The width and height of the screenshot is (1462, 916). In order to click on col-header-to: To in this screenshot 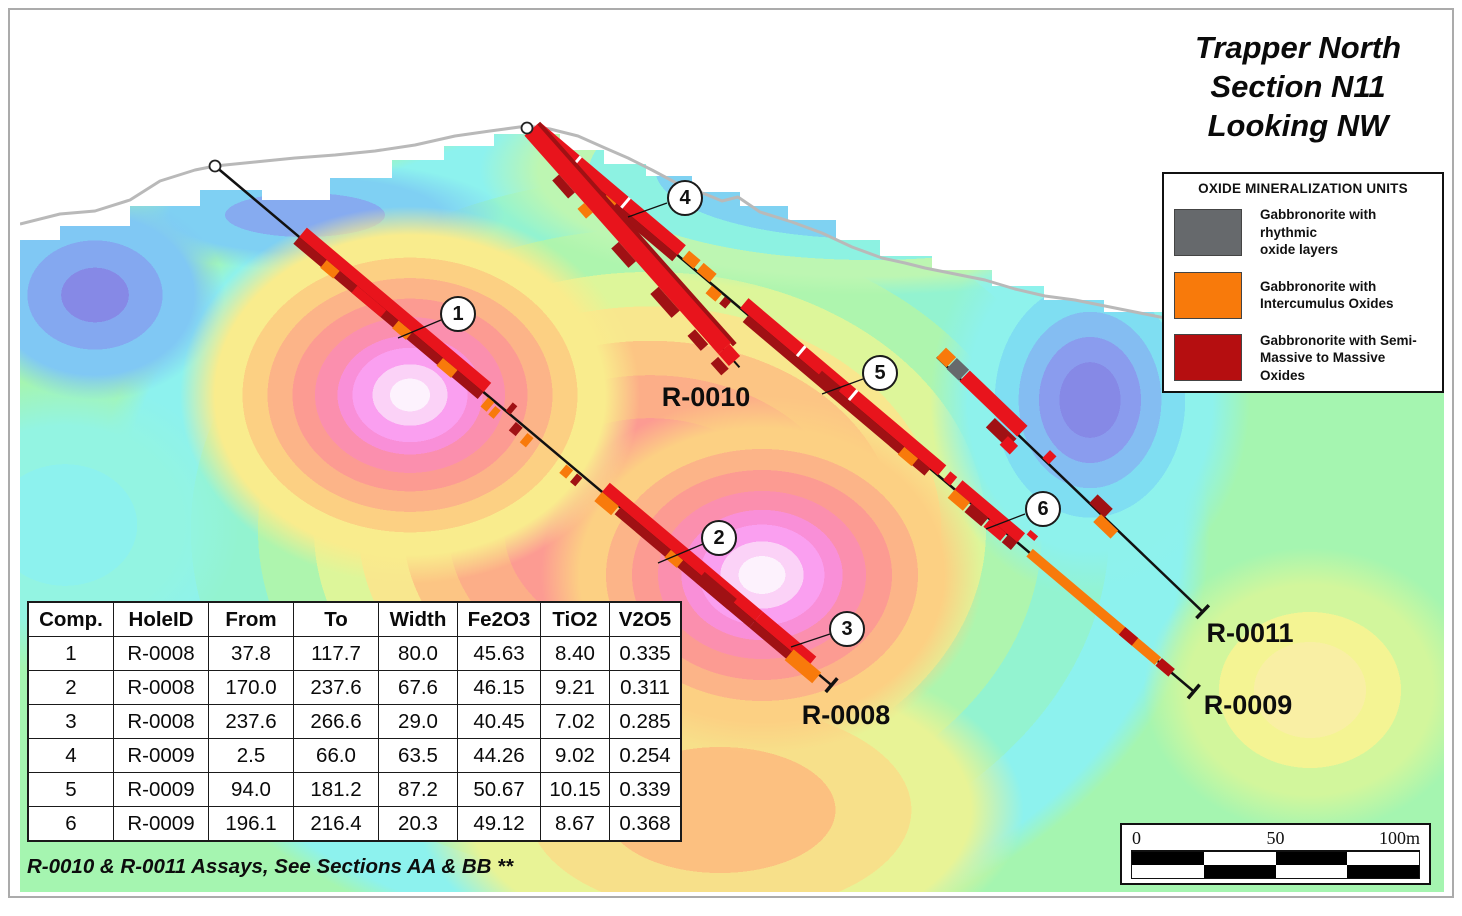, I will do `click(336, 619)`.